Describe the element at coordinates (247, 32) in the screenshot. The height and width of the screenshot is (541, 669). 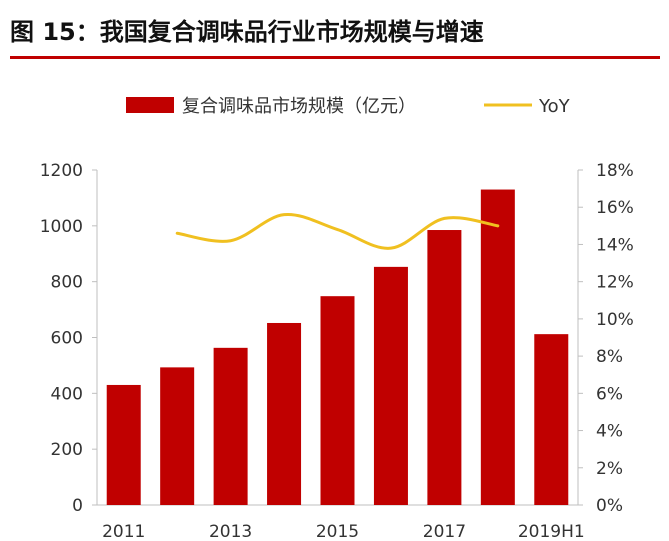
I see `figure-title: 图 15：我国复合调味品行业市场规模与增速` at that location.